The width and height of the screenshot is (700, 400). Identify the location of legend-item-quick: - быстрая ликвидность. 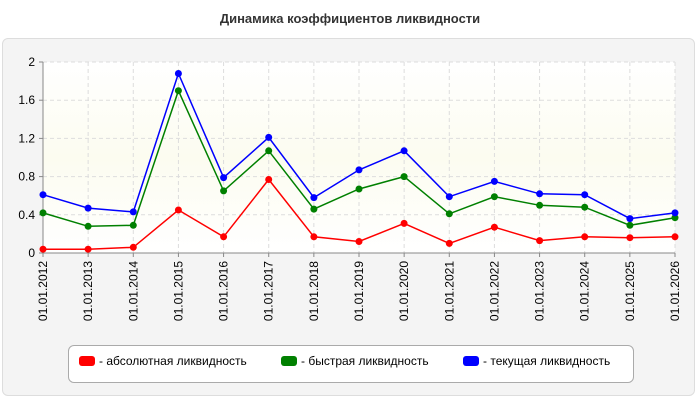
(355, 361).